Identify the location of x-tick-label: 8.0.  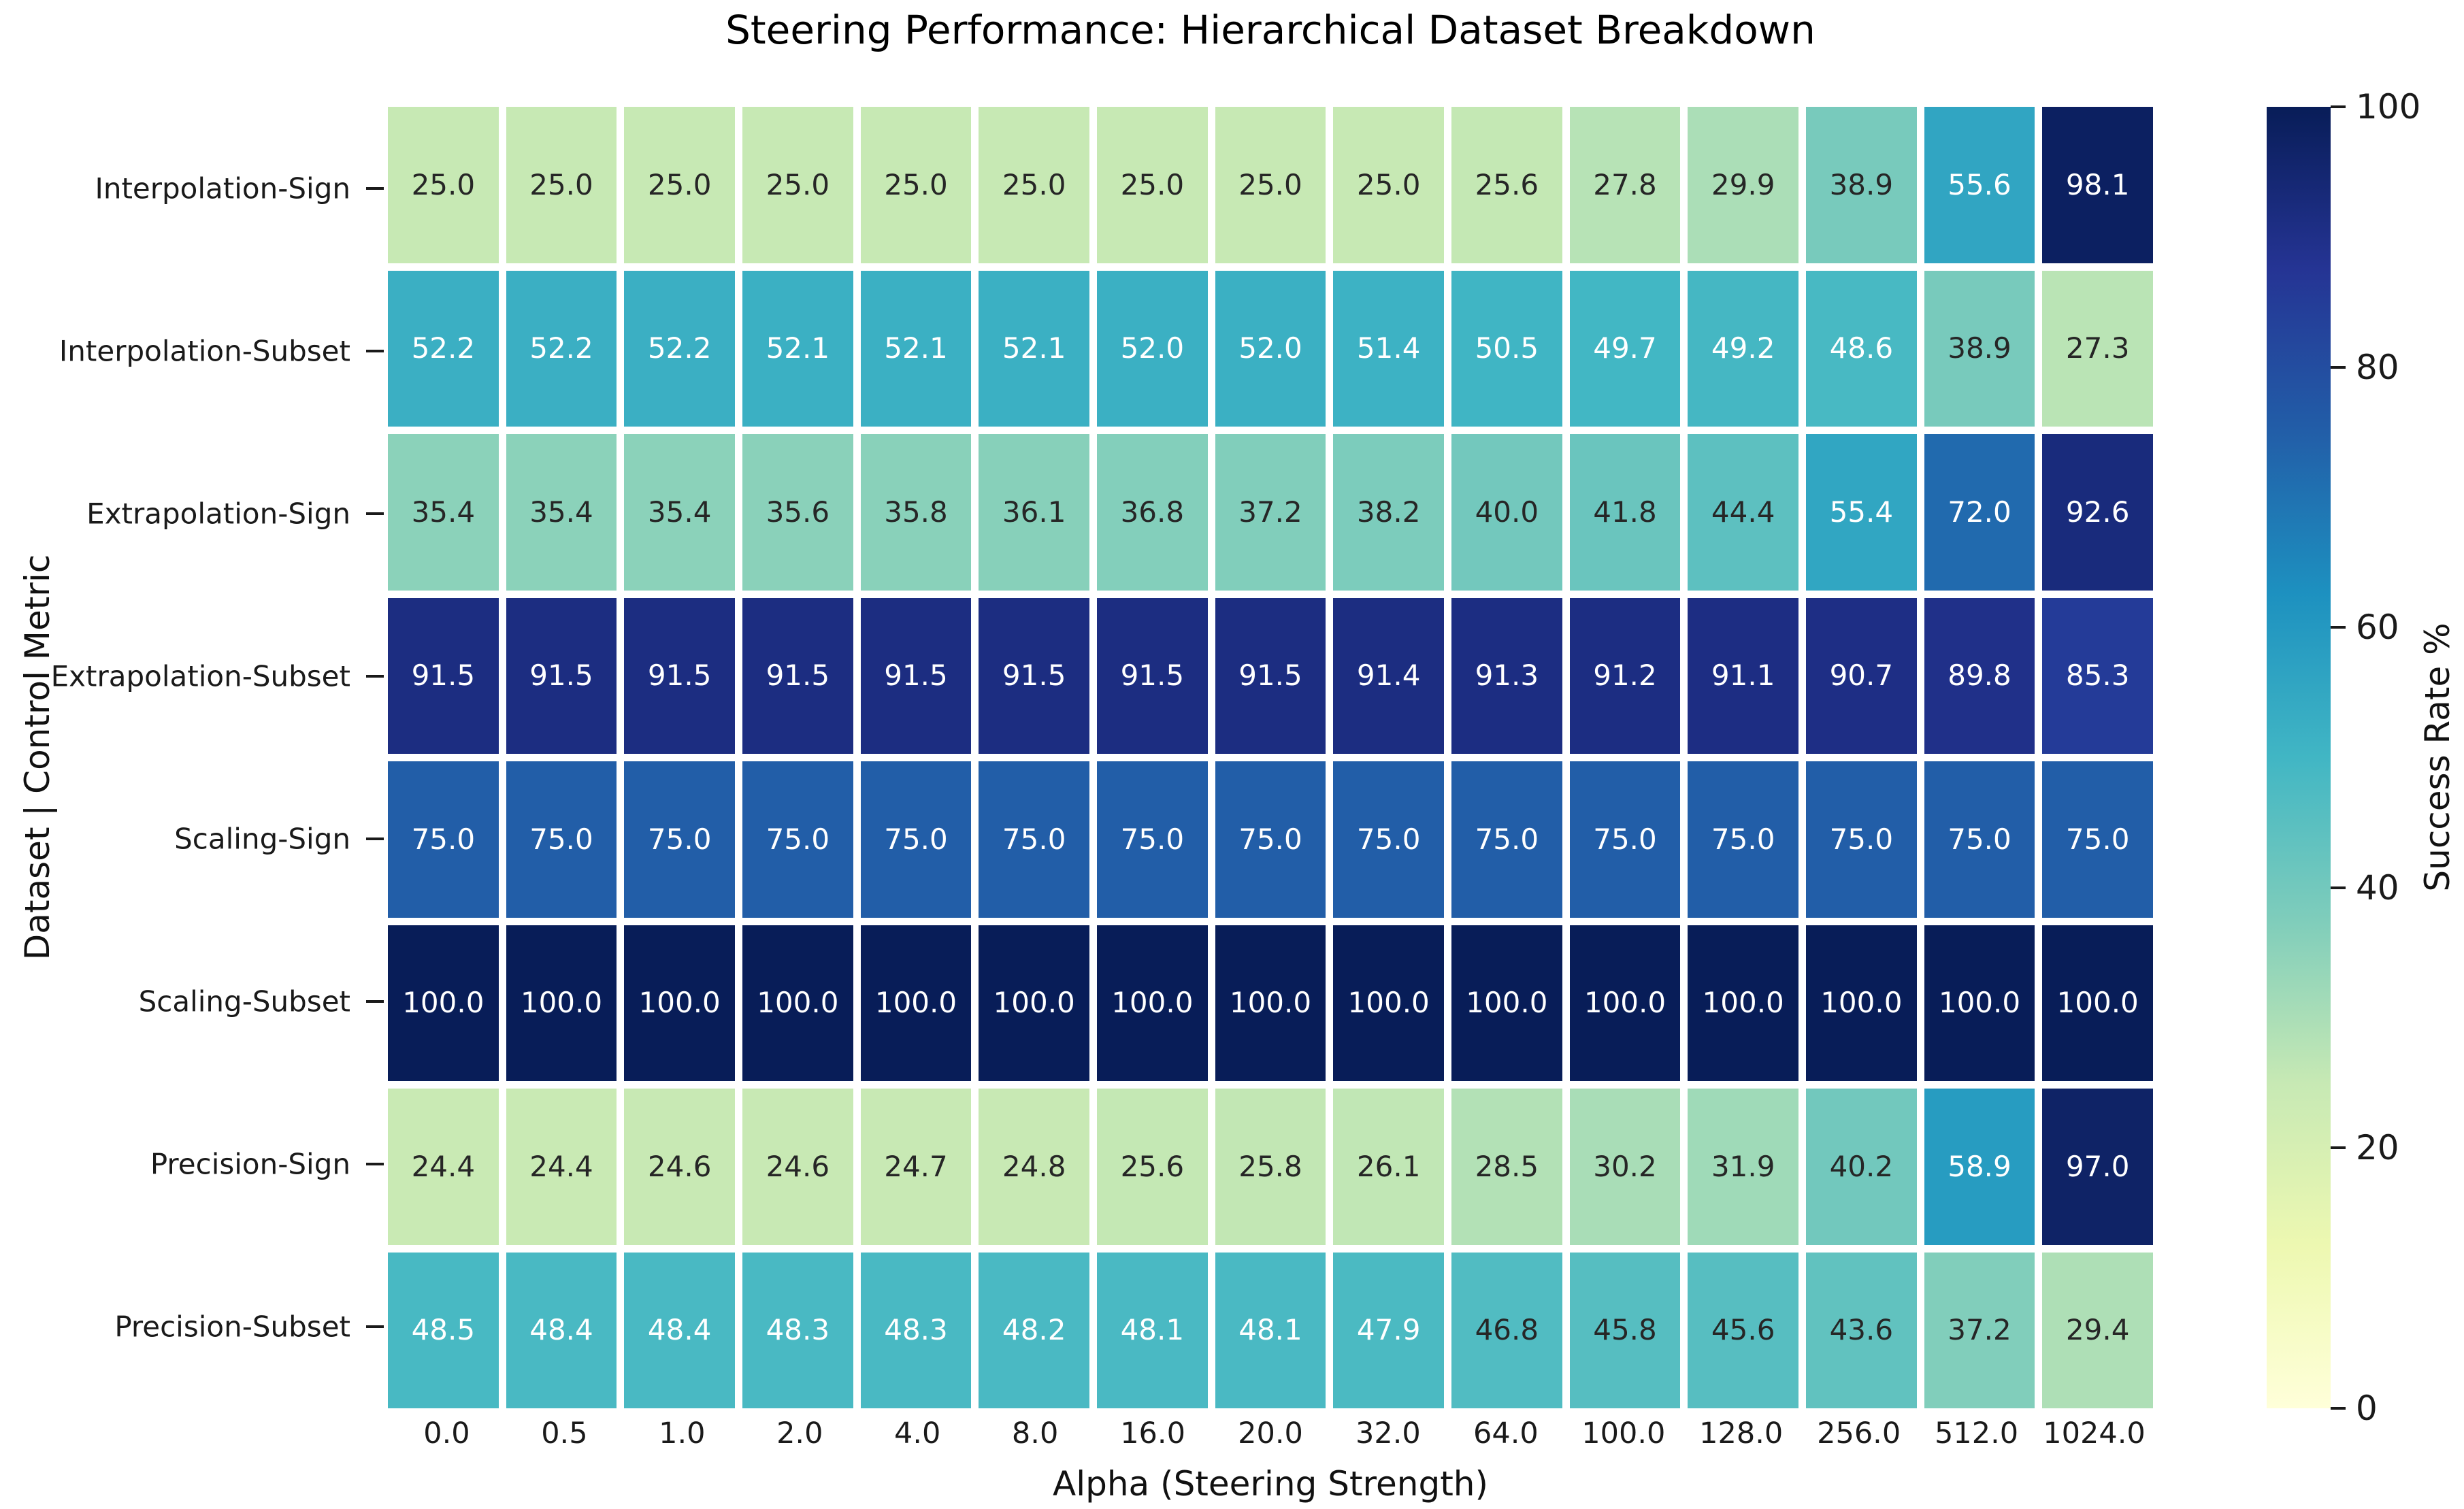
(1035, 1433).